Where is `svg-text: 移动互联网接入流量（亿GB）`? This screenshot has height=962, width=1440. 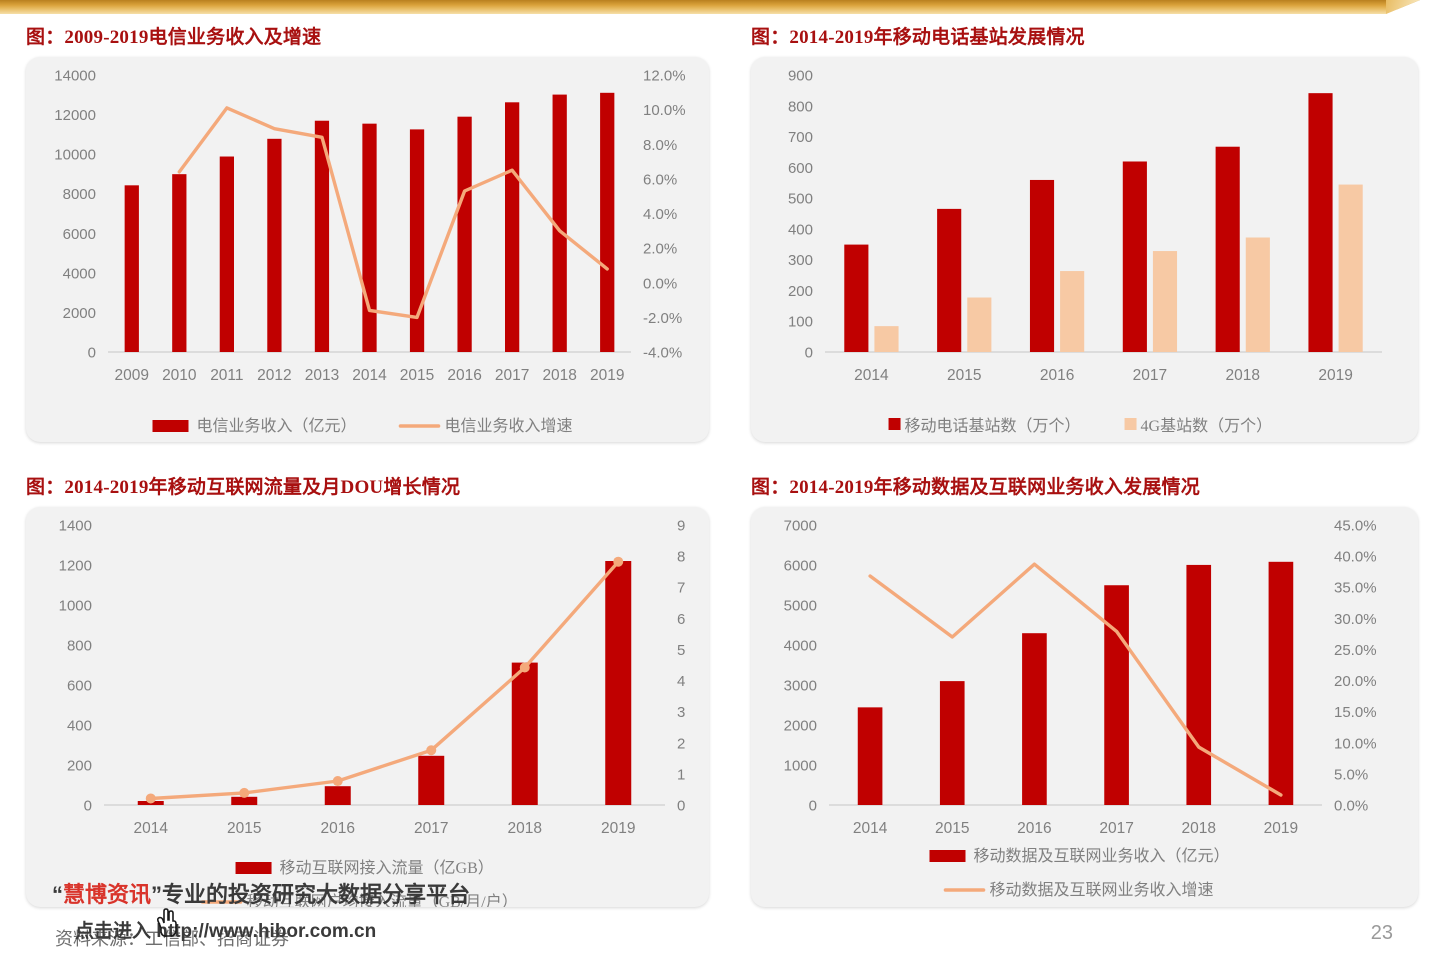 svg-text: 移动互联网接入流量（亿GB） is located at coordinates (387, 868).